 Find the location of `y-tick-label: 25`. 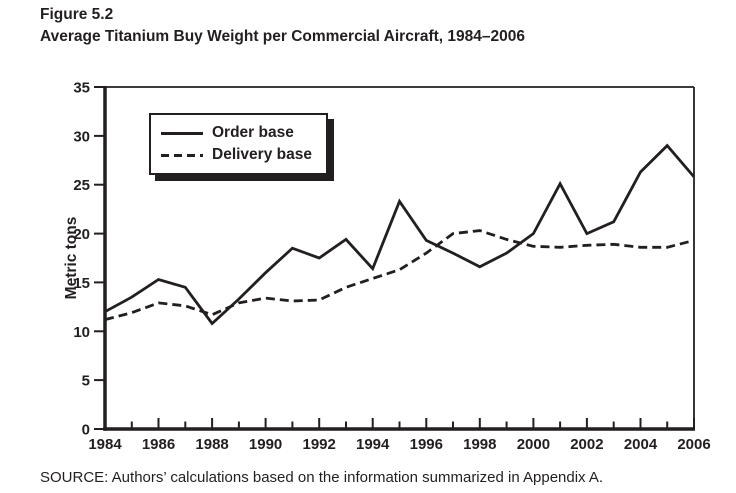

y-tick-label: 25 is located at coordinates (81, 185).